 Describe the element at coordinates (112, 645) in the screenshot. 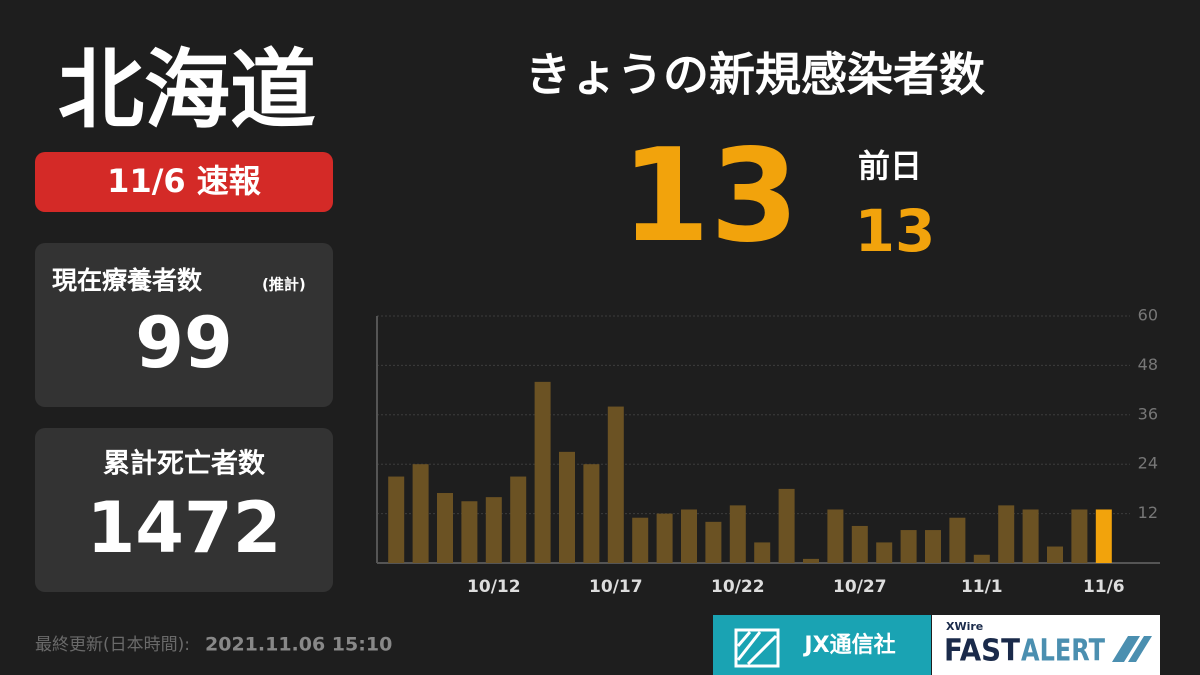

I see `updated-label: 最終更新(日本時間):` at that location.